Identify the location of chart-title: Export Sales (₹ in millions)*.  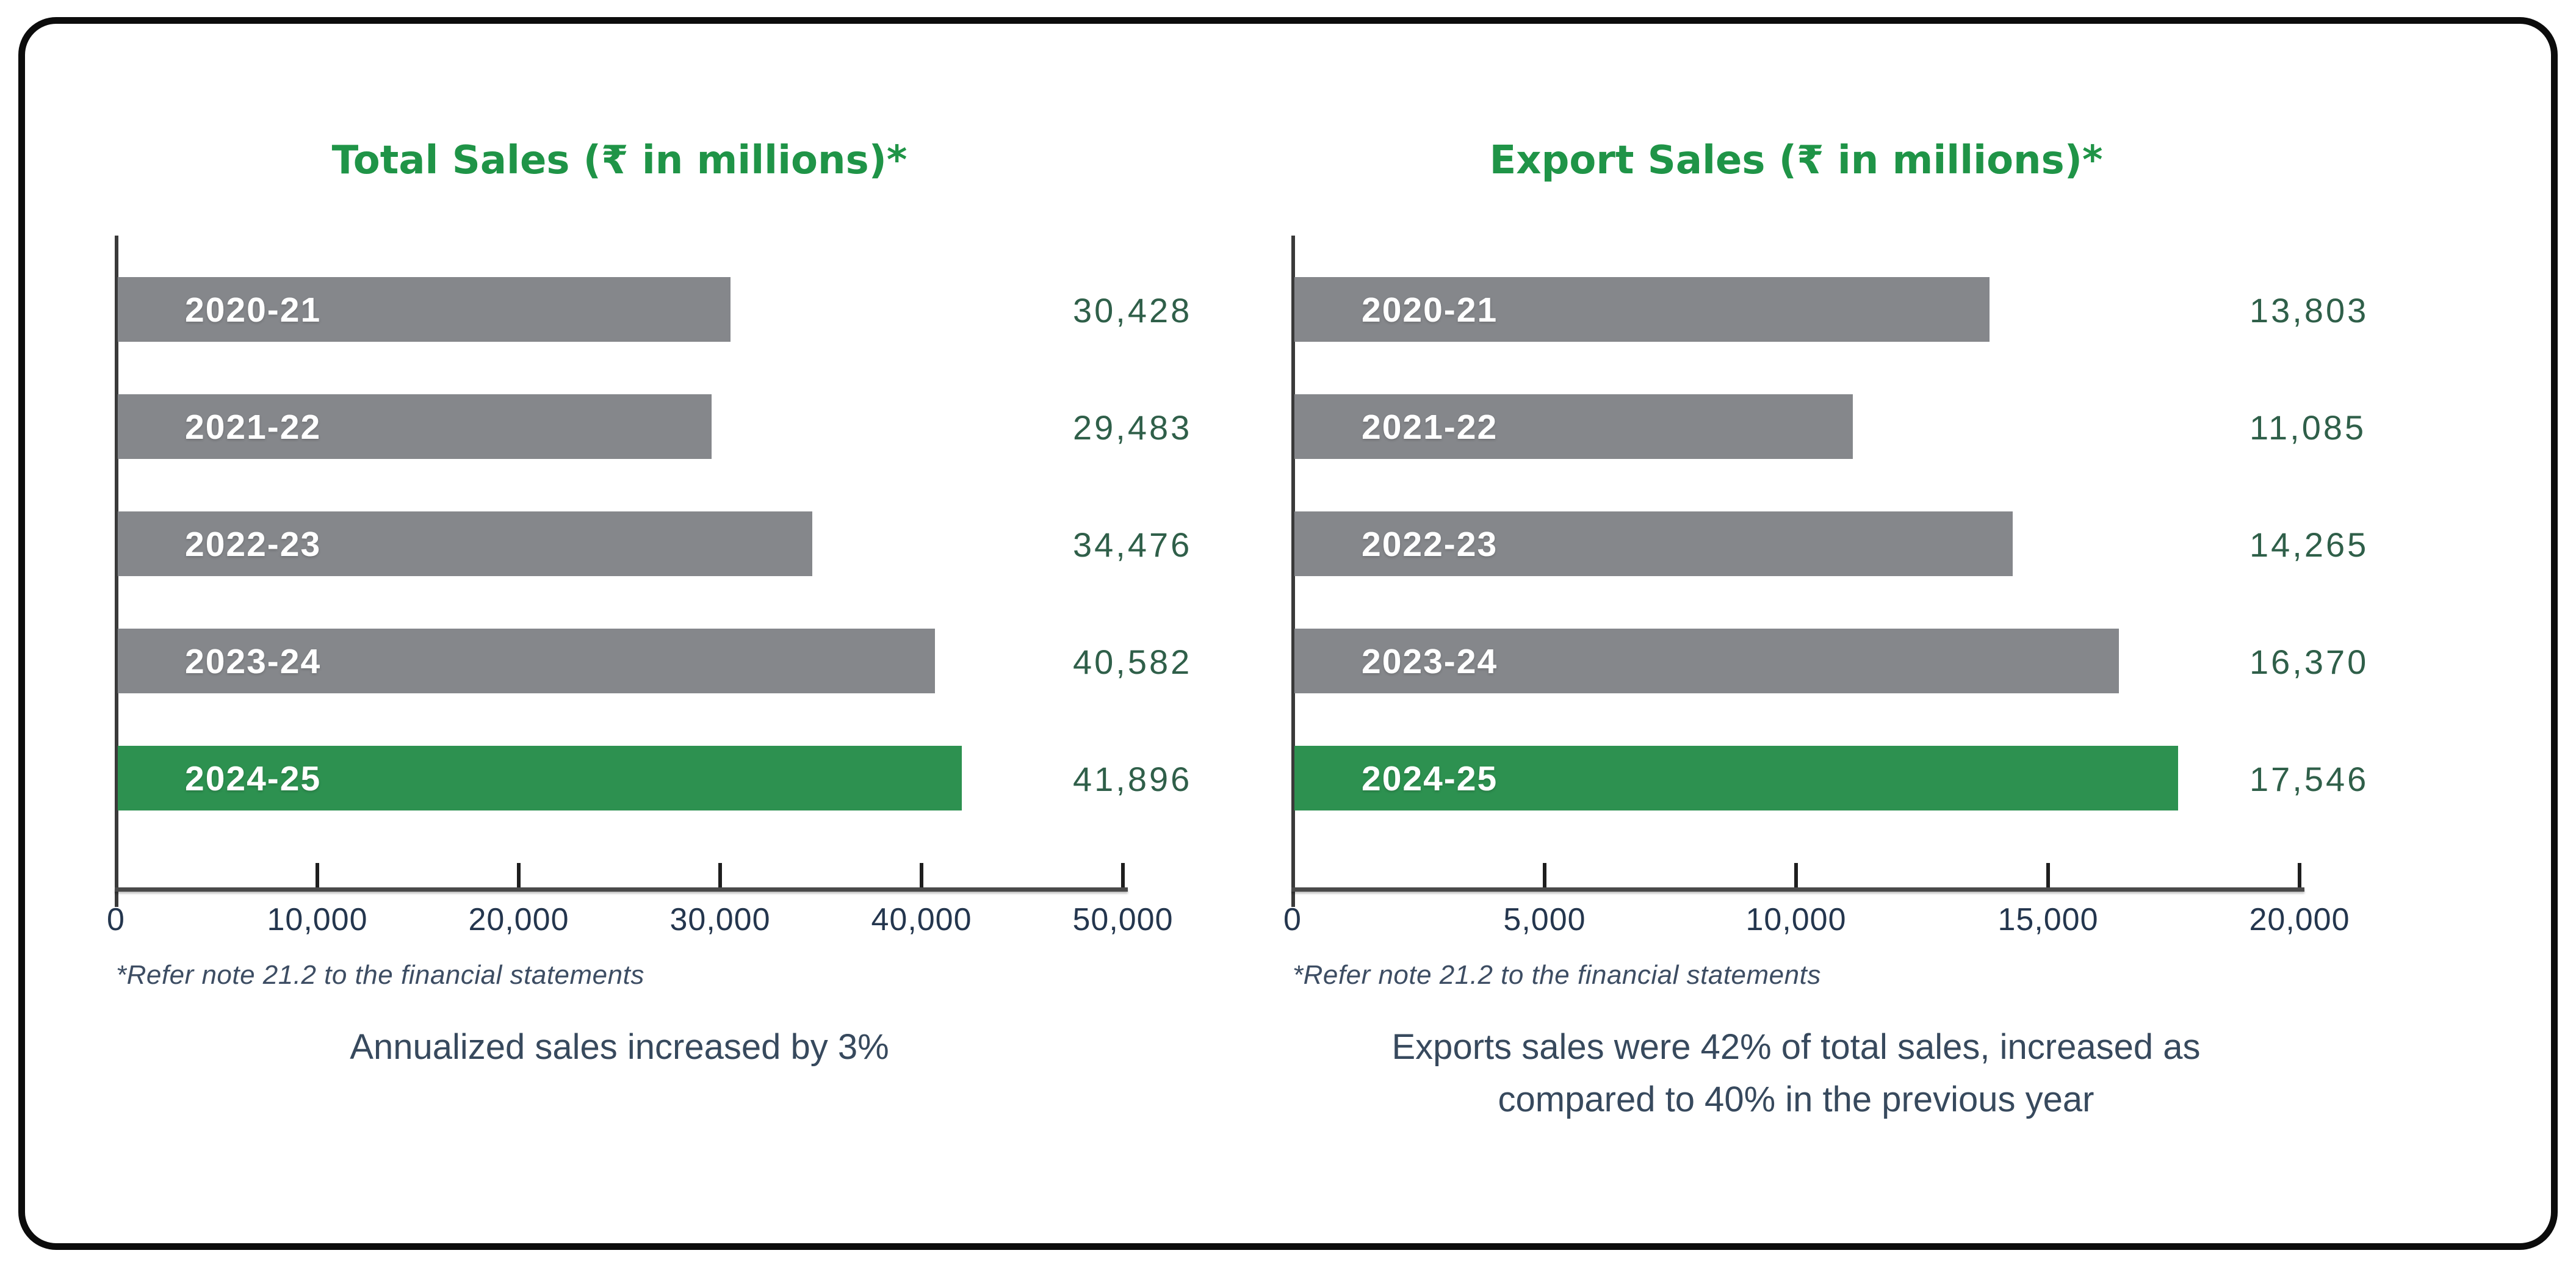
(1796, 160).